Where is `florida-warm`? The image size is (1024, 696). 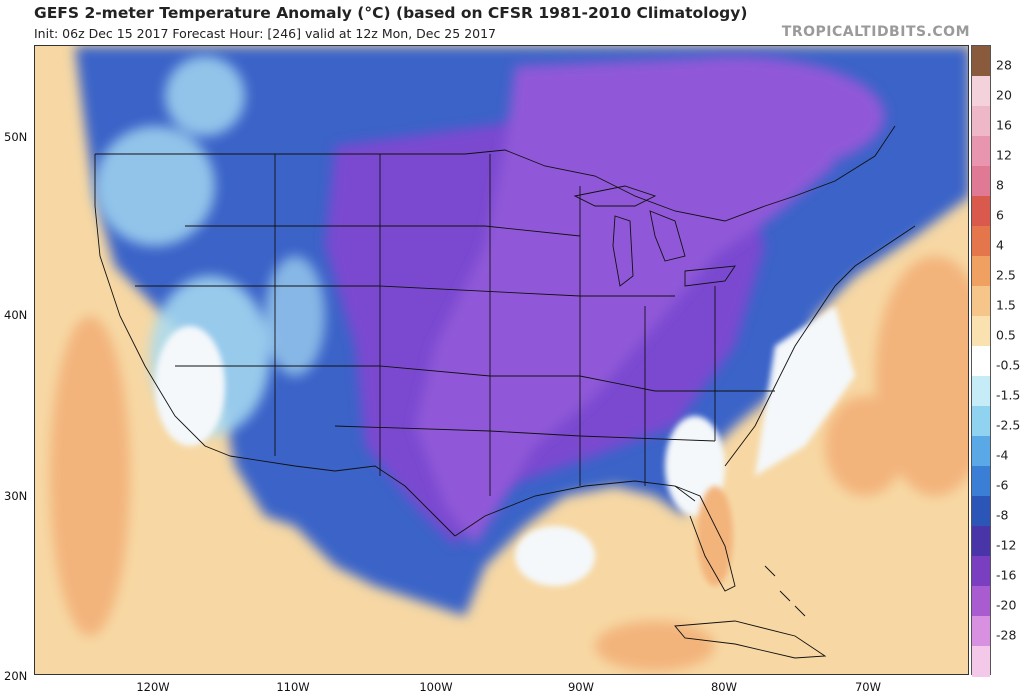 florida-warm is located at coordinates (715, 536).